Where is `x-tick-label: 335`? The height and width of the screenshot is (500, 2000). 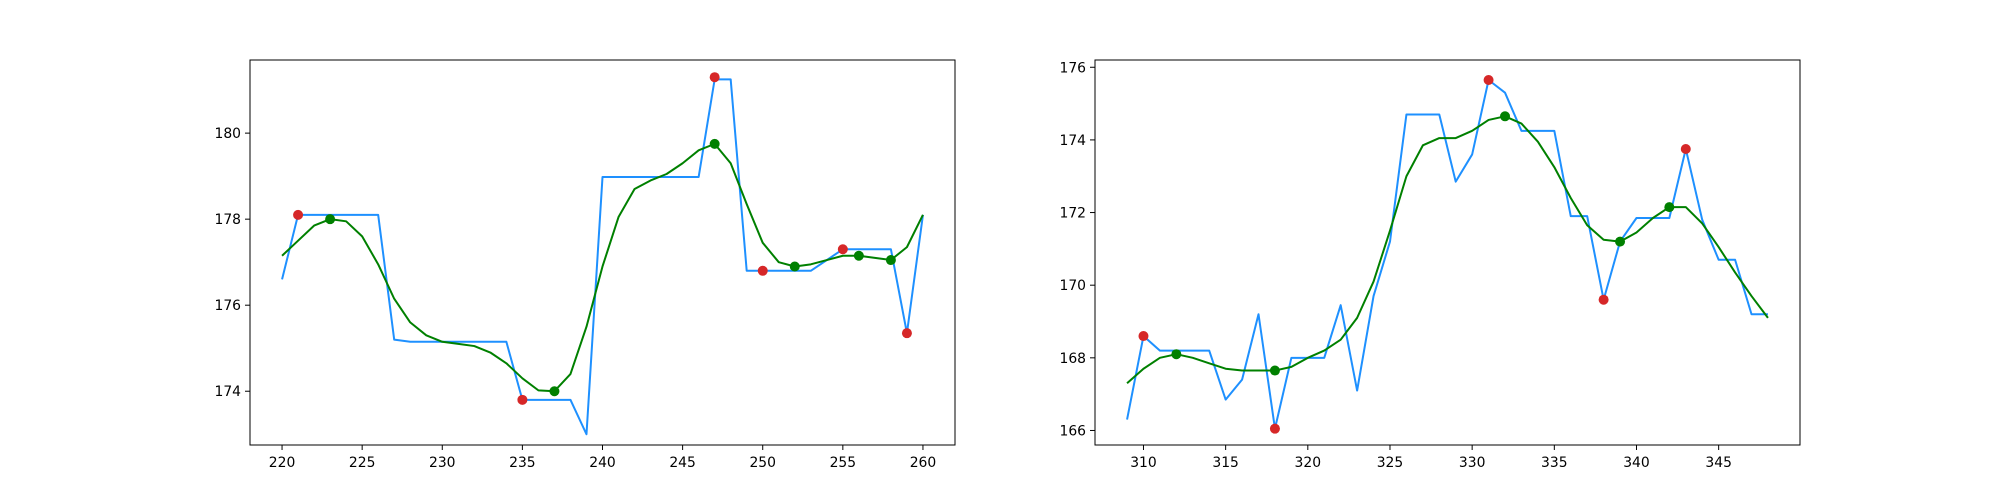
x-tick-label: 335 is located at coordinates (1554, 463).